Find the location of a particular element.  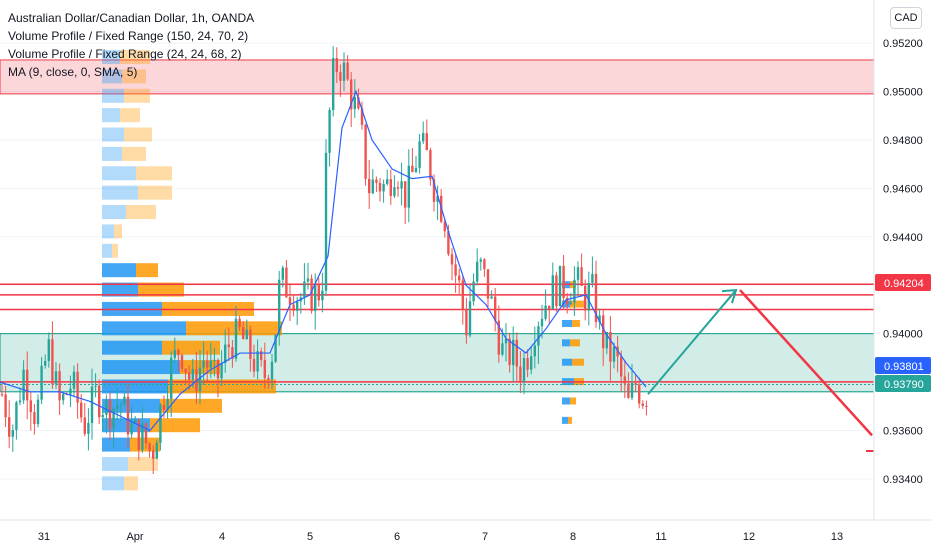

time-tick-label: 4 is located at coordinates (222, 537).